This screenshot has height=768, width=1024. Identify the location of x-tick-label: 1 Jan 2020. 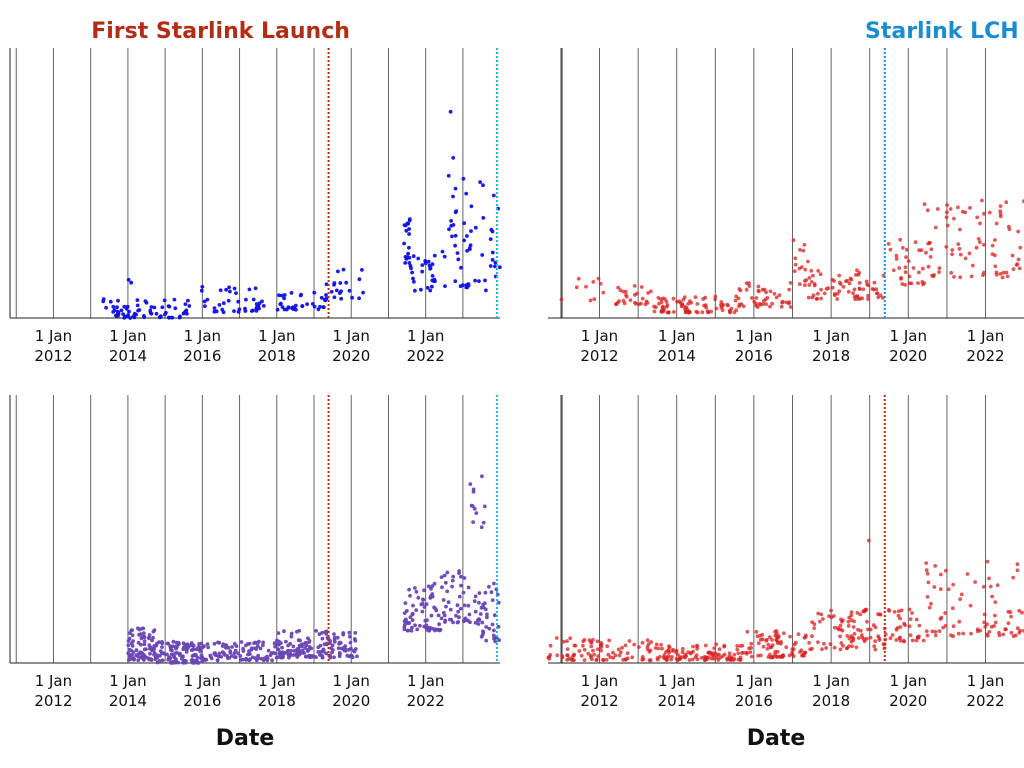
(908, 346).